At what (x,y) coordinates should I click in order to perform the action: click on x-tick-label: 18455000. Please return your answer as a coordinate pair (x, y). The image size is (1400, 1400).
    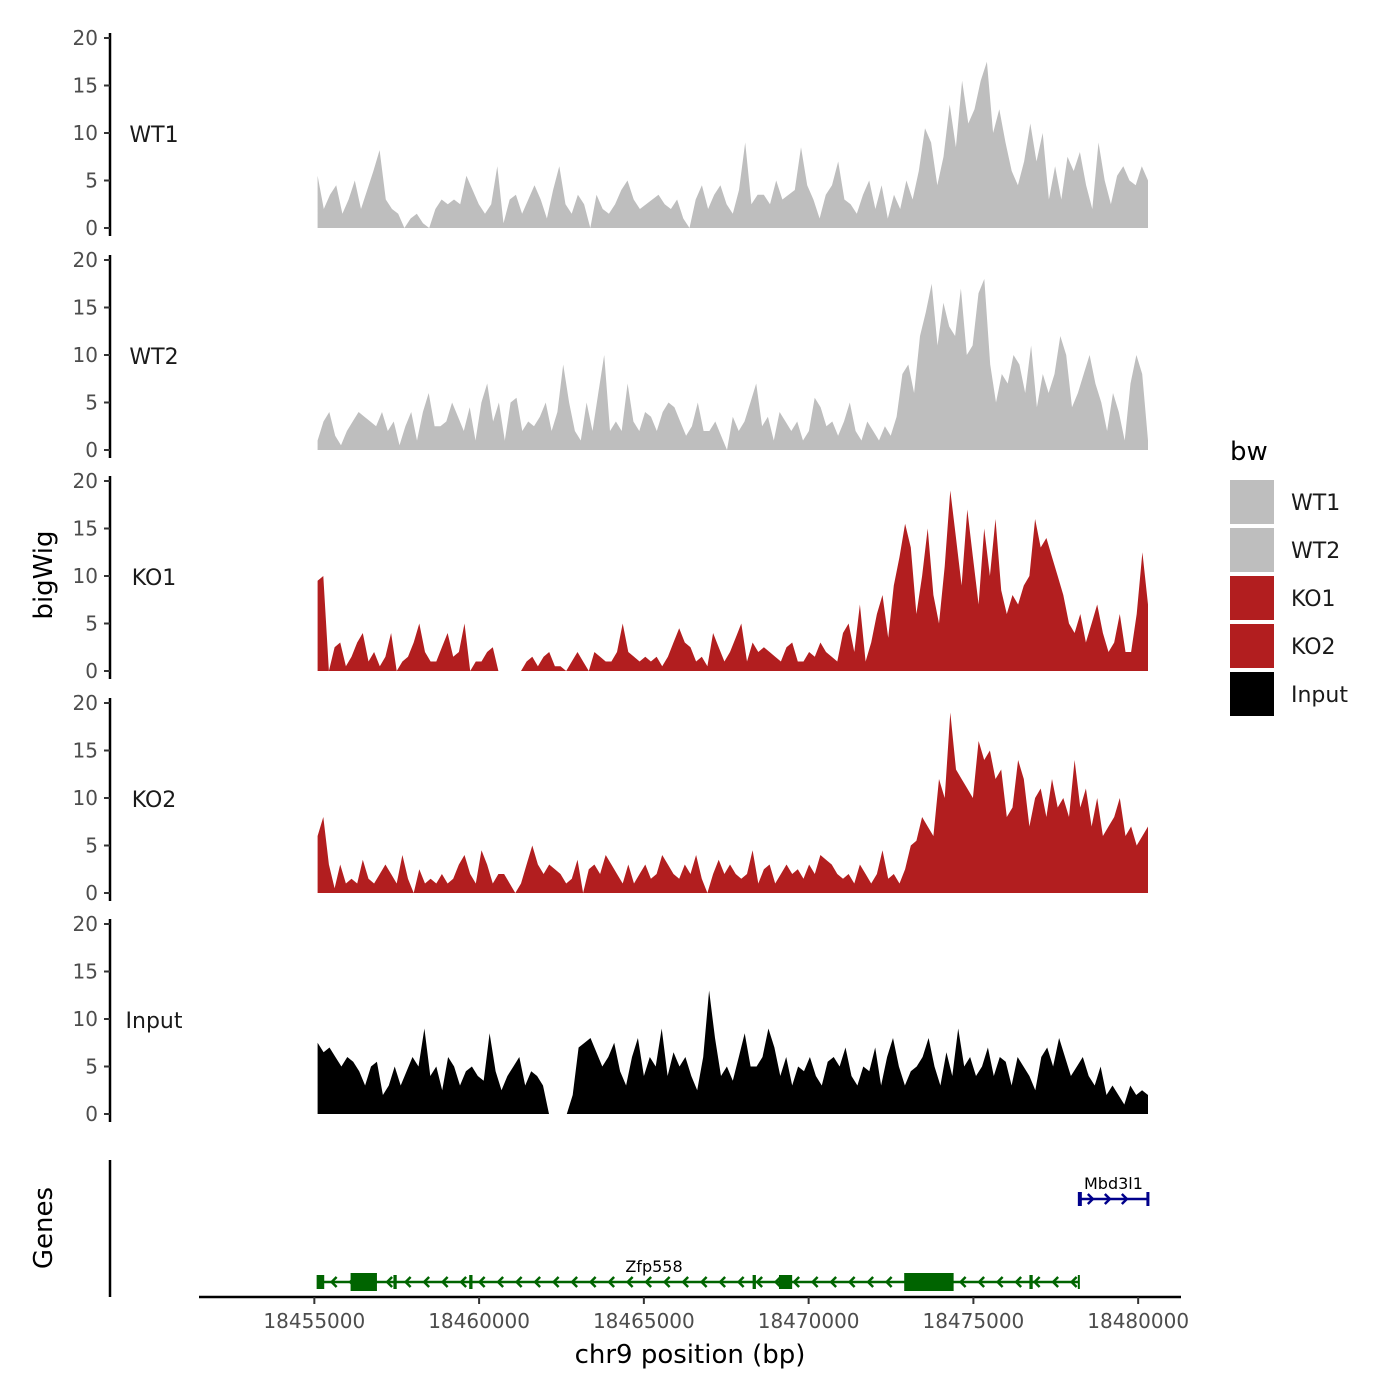
    Looking at the image, I should click on (314, 1321).